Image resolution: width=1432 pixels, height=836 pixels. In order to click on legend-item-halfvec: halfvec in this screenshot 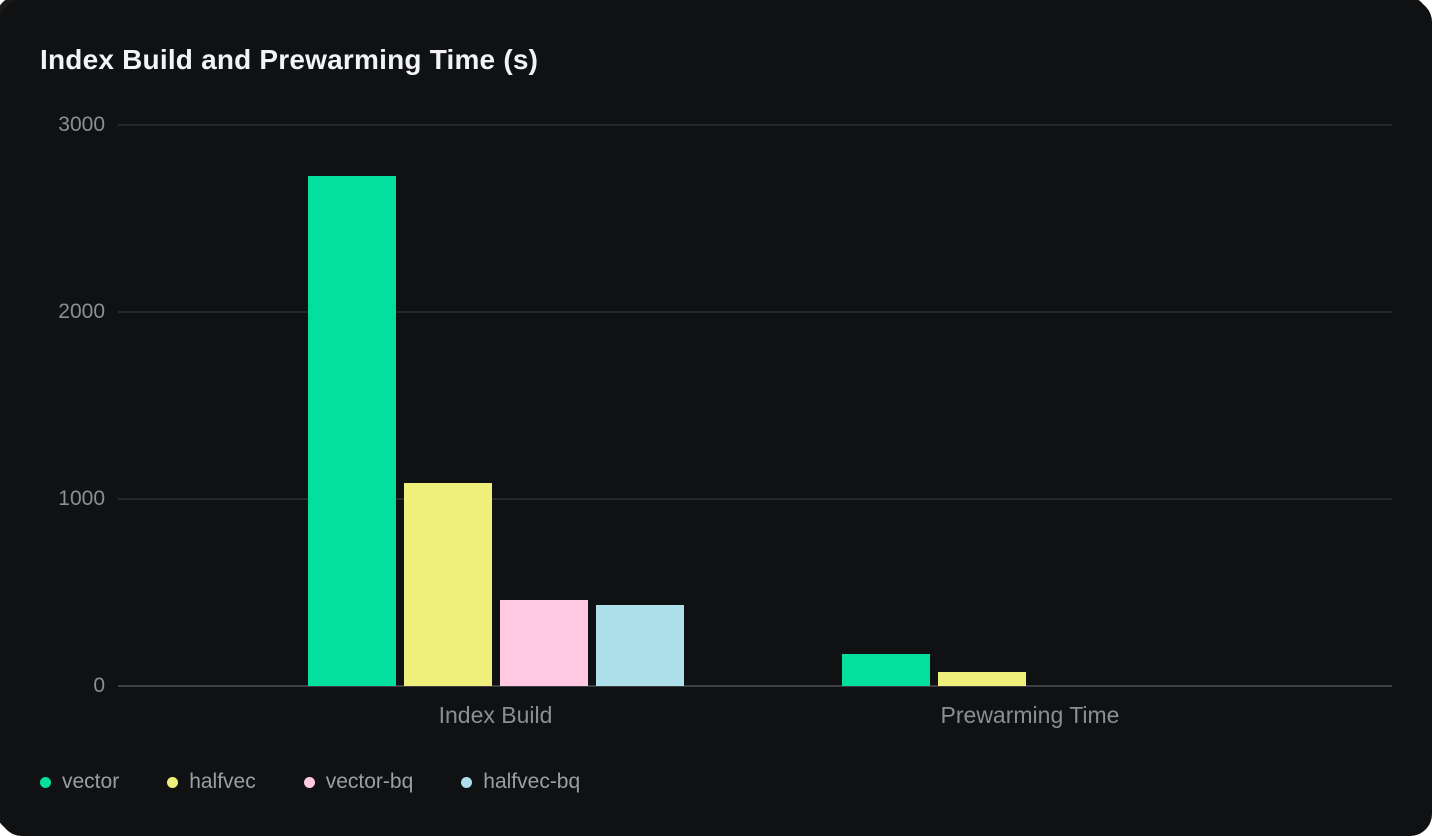, I will do `click(211, 782)`.